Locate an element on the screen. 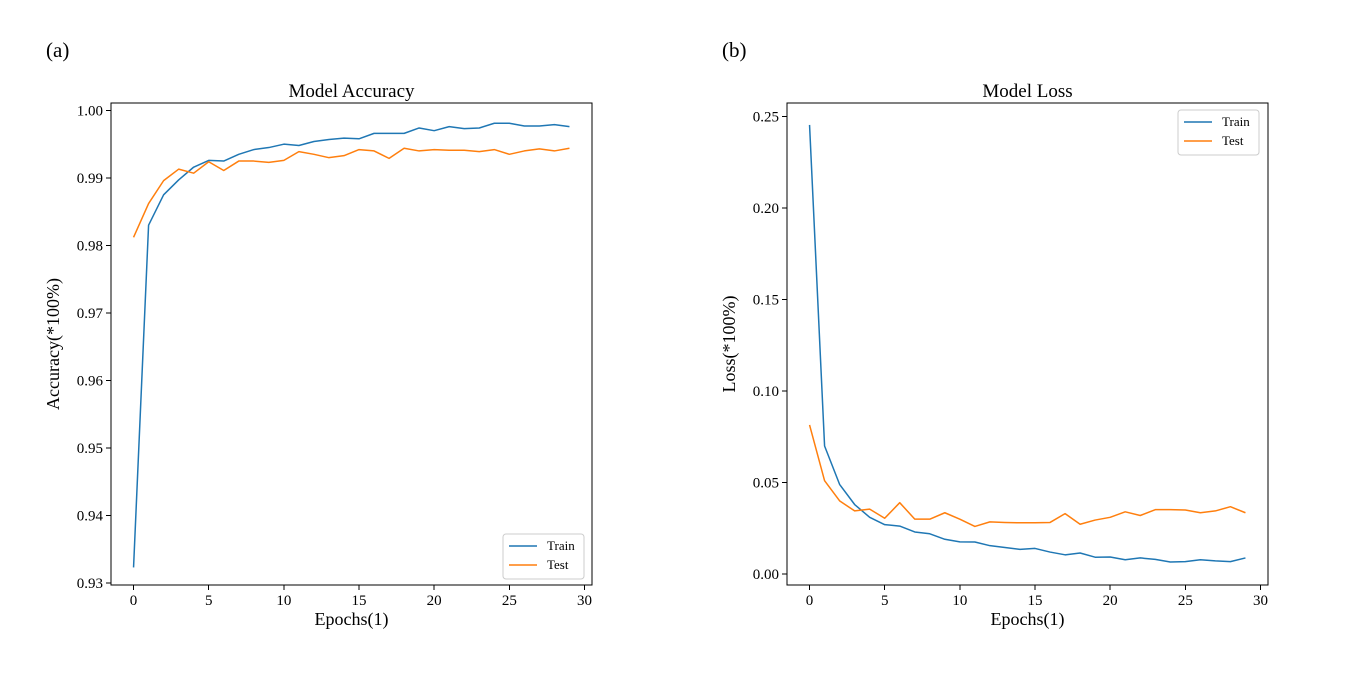 The height and width of the screenshot is (681, 1356). chart1-x-axis-label: Epochs(1) is located at coordinates (352, 619).